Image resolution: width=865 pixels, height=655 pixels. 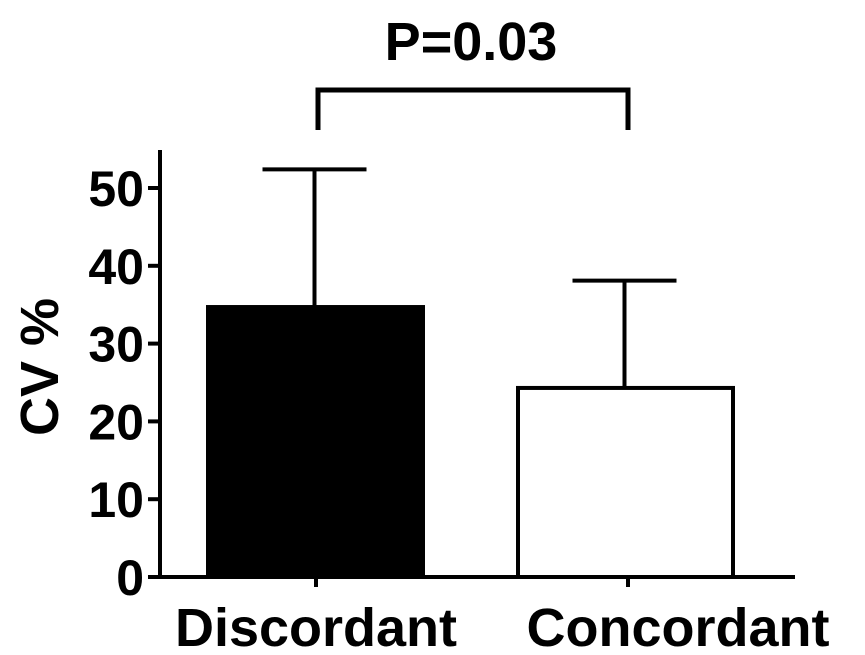 What do you see at coordinates (116, 345) in the screenshot?
I see `y-tick-label: 30` at bounding box center [116, 345].